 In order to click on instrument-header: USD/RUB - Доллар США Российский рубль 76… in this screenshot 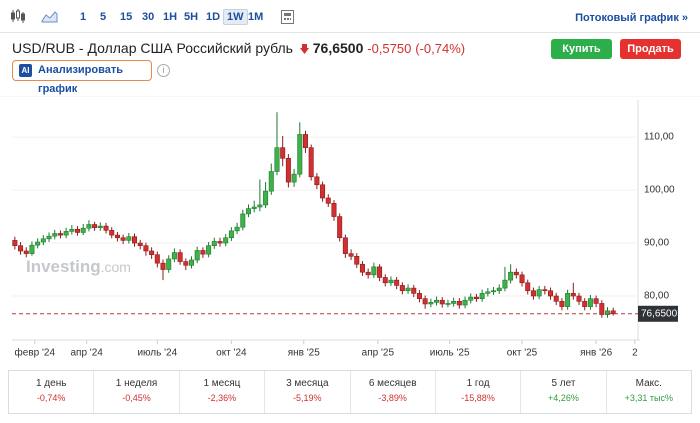, I will do `click(238, 48)`.